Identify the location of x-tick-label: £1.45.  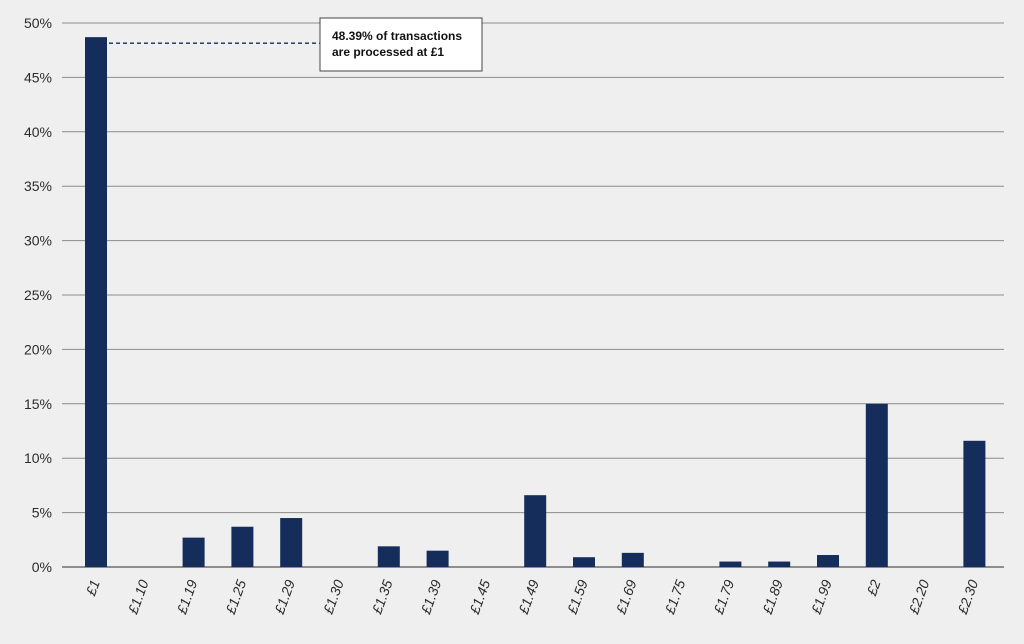
(479, 597).